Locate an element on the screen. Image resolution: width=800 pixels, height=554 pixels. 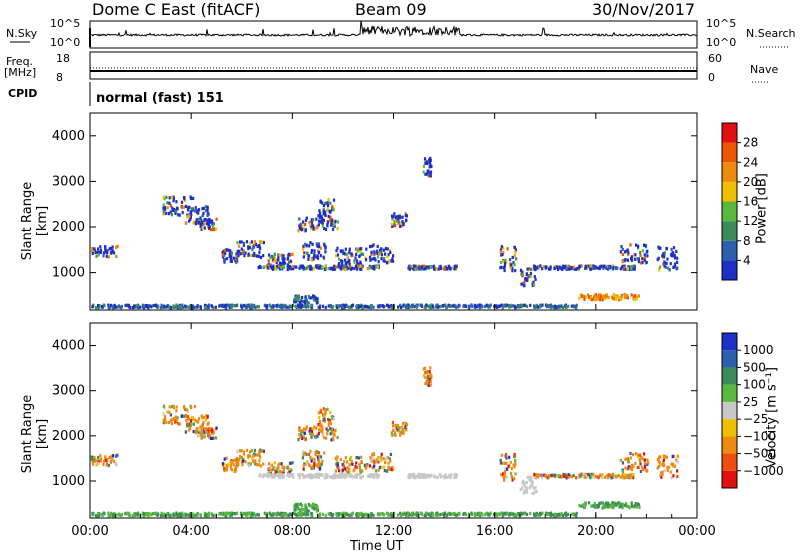
velocity-colorbar-tick-label: 25 is located at coordinates (750, 402).